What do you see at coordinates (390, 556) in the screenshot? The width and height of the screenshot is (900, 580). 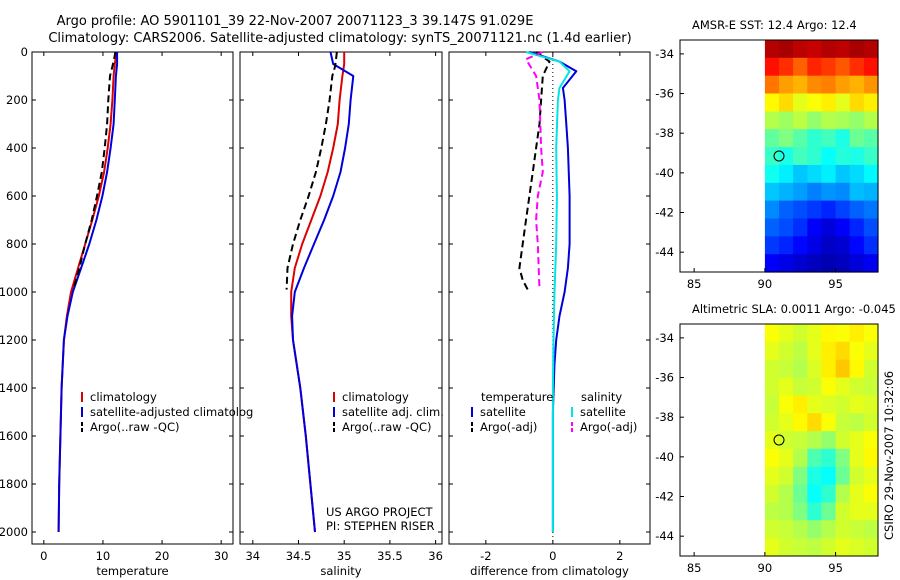 I see `salinity-xtick-label: 35.5` at bounding box center [390, 556].